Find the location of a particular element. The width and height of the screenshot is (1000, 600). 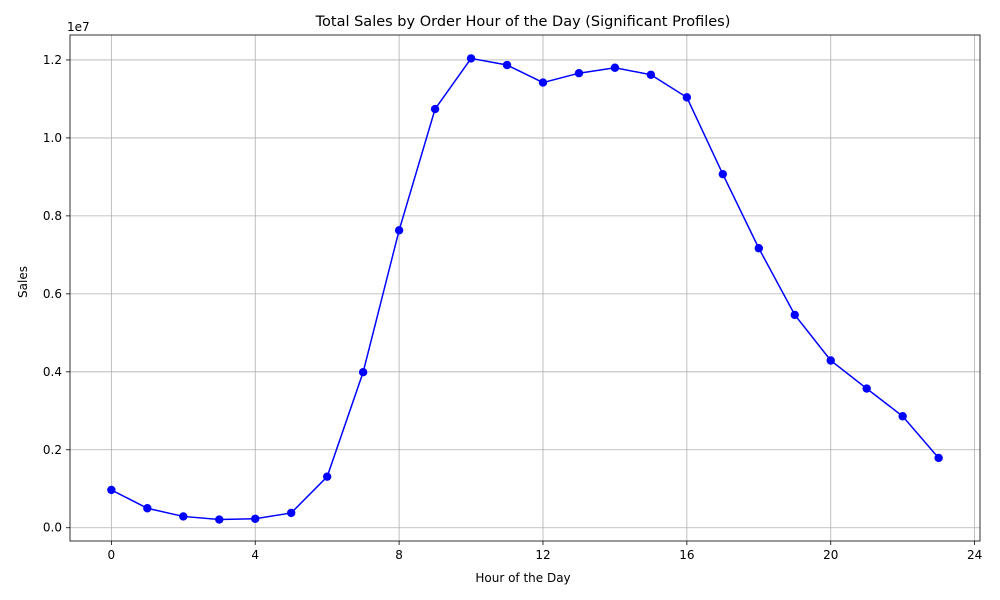

y-axis-label: Sales is located at coordinates (23, 282).